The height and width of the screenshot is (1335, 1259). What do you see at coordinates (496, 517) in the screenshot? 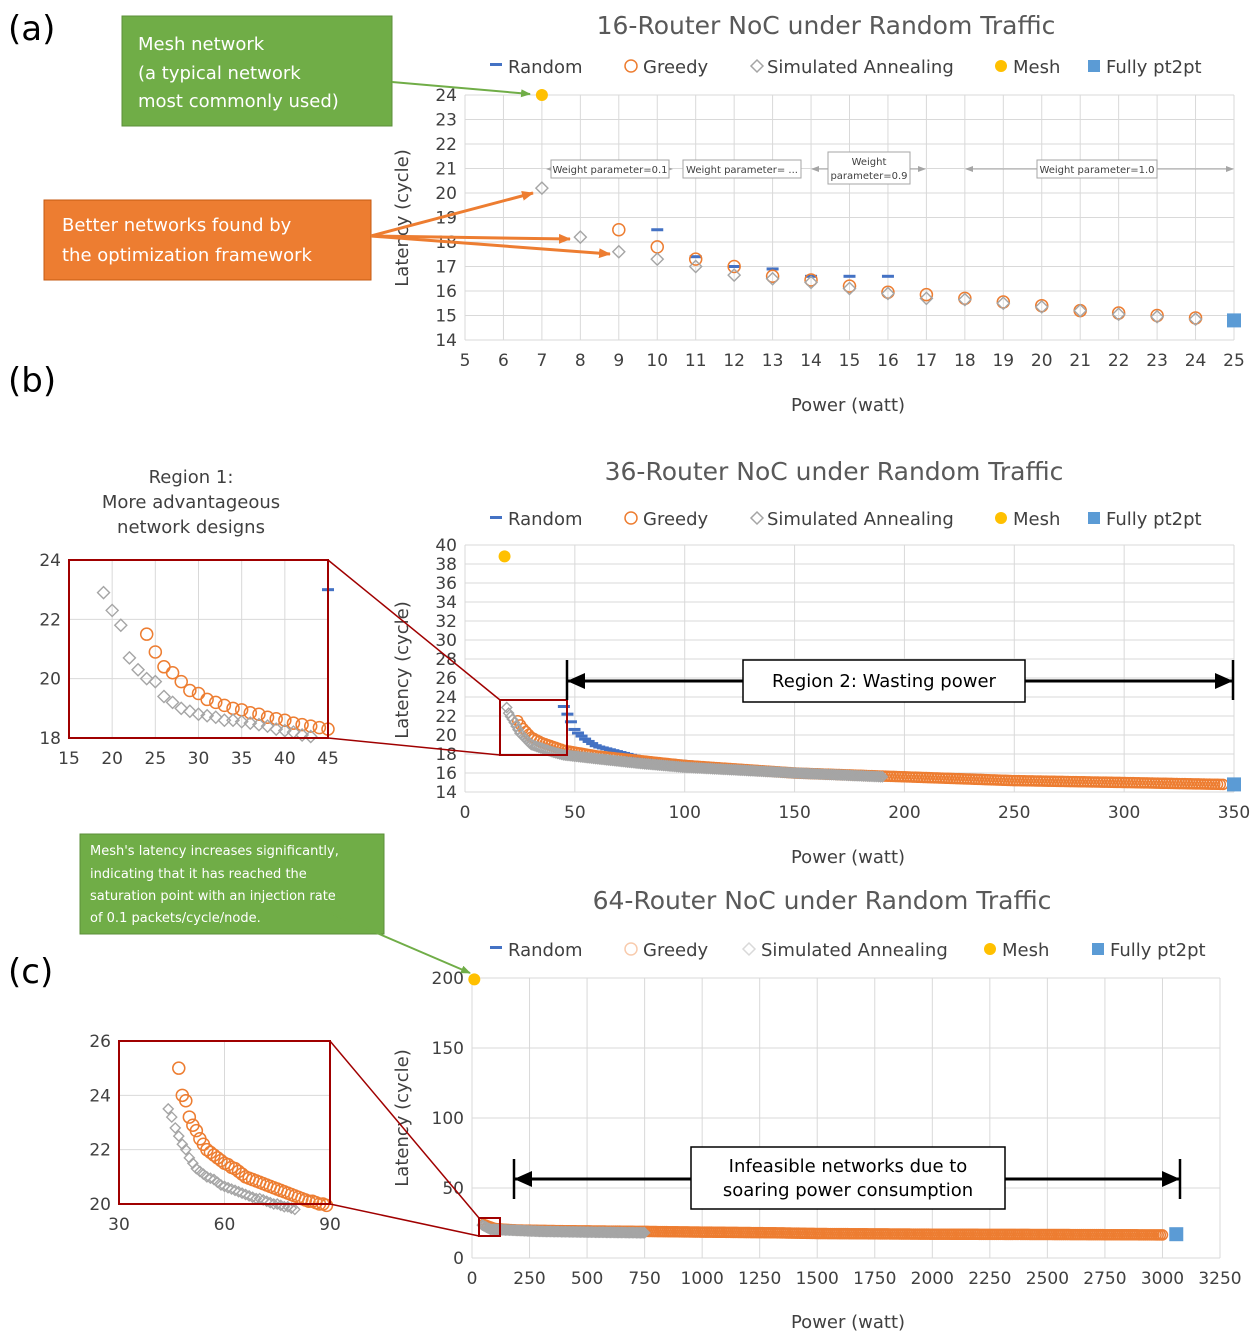
I see `legend-random-marker` at bounding box center [496, 517].